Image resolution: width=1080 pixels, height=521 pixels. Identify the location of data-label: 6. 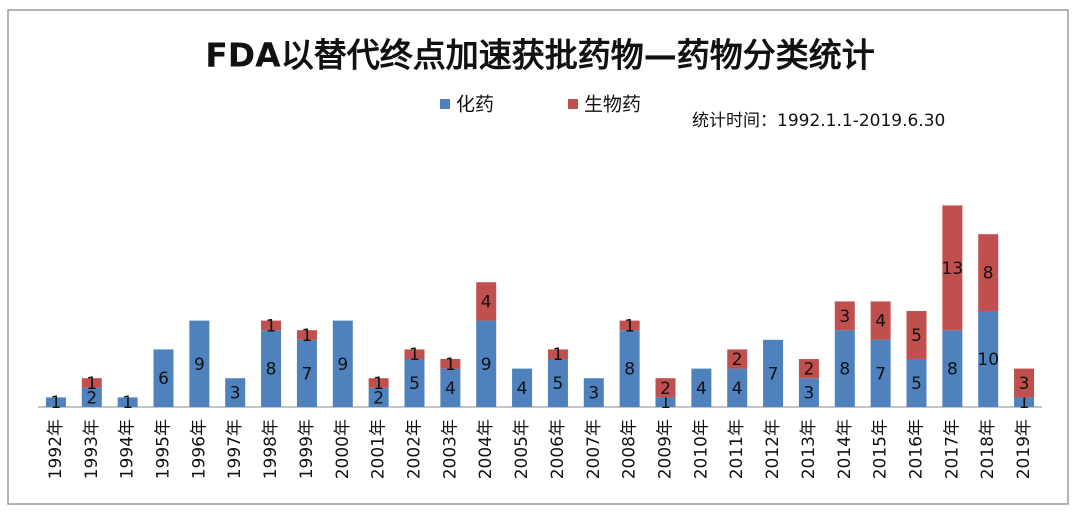
(163, 379).